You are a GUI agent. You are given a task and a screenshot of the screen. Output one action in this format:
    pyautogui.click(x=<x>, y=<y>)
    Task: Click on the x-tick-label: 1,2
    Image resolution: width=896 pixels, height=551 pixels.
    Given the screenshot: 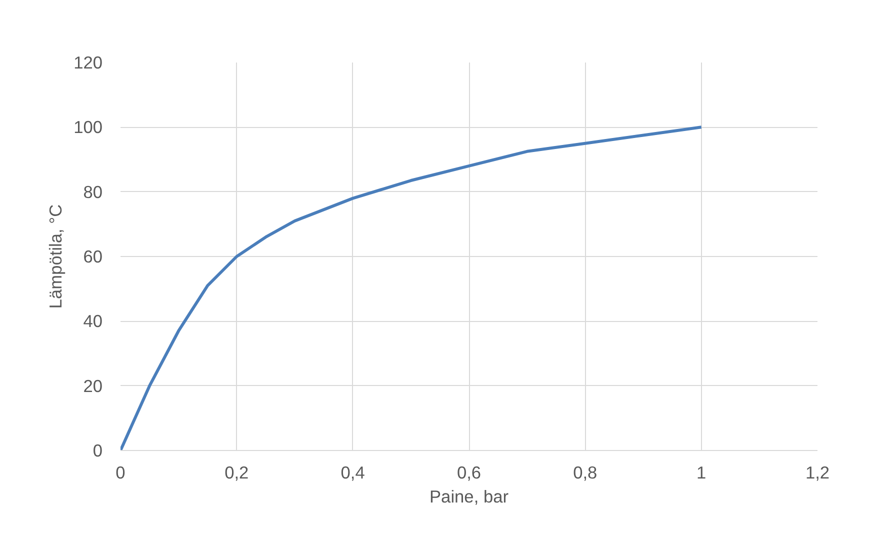 What is the action you would take?
    pyautogui.click(x=817, y=472)
    